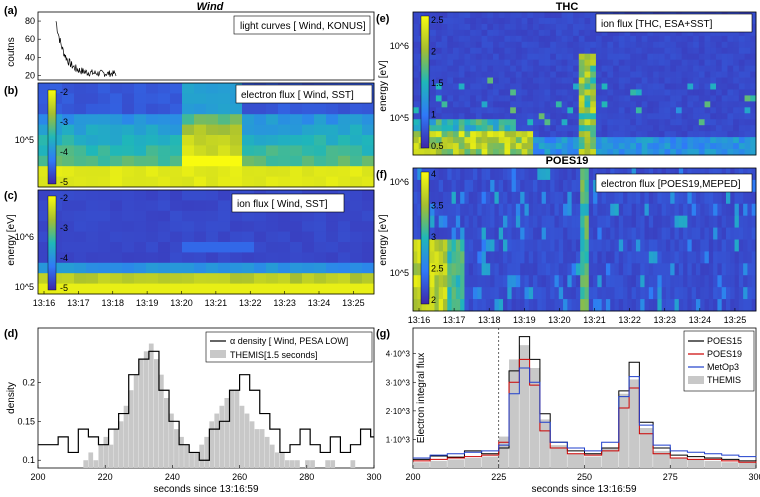 The height and width of the screenshot is (497, 760). I want to click on panel-e-heatmap, so click(585, 84).